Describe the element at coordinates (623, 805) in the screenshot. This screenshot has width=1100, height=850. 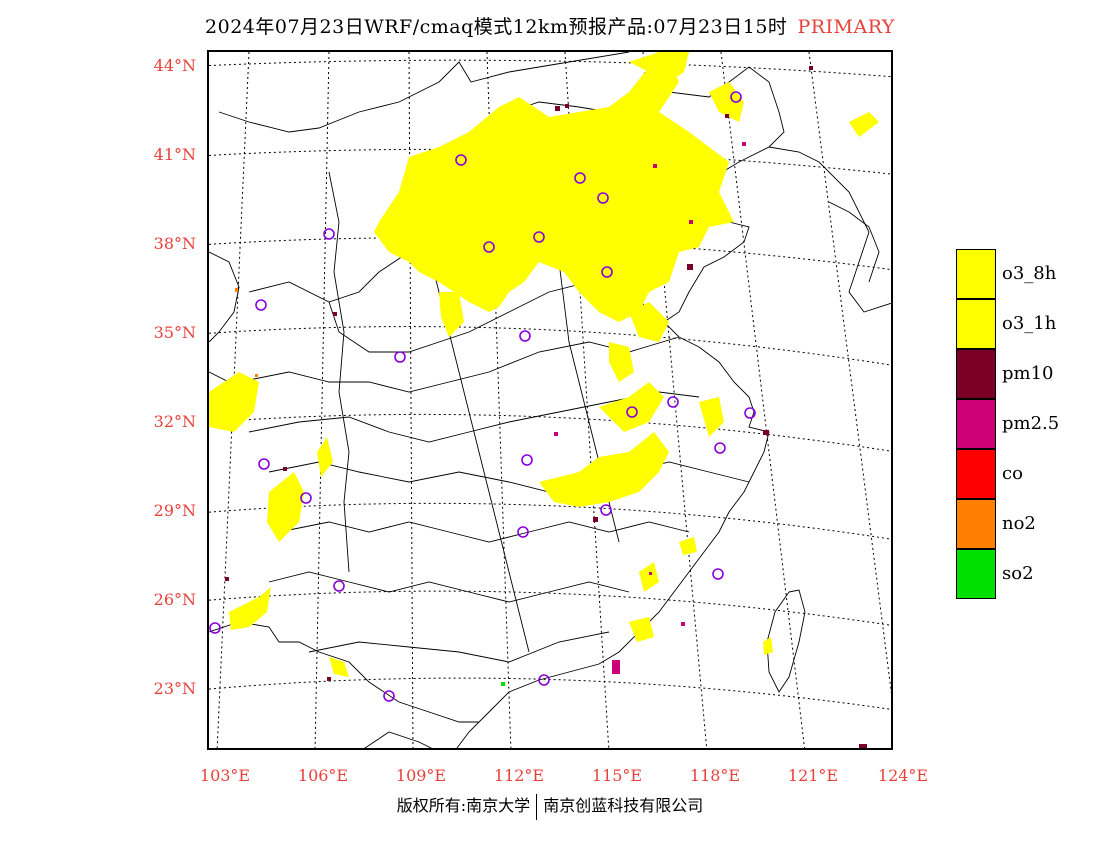
I see `copyright-right: 南京创蓝科技有限公司` at that location.